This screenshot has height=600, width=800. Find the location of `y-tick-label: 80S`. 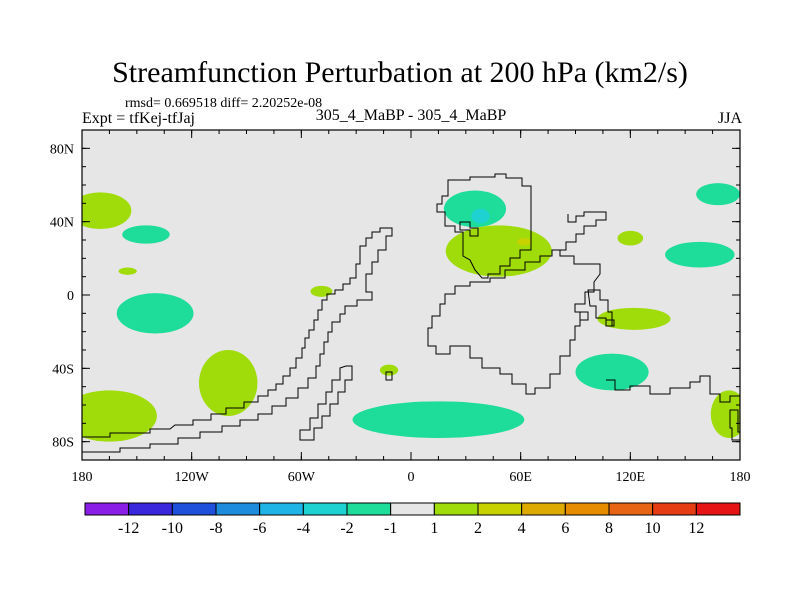

y-tick-label: 80S is located at coordinates (63, 443).